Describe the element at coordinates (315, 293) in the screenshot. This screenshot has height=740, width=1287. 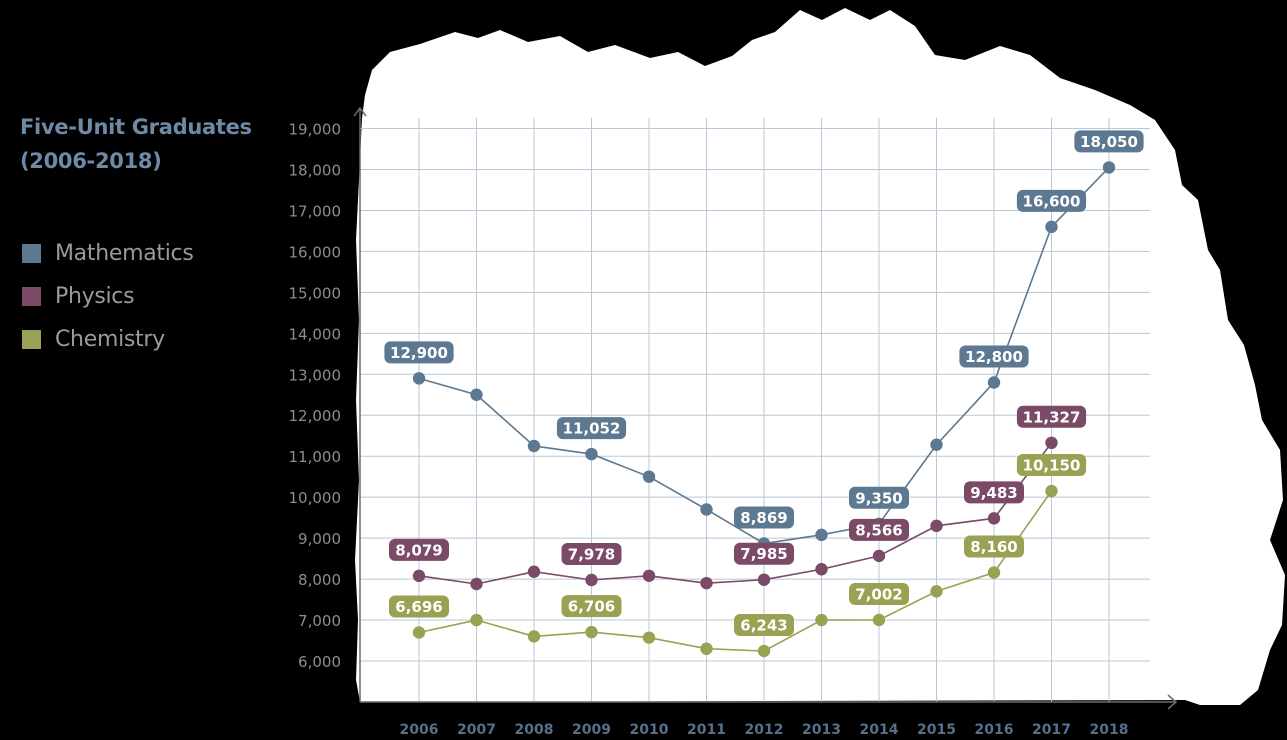
I see `y-tick-label: 15,000` at that location.